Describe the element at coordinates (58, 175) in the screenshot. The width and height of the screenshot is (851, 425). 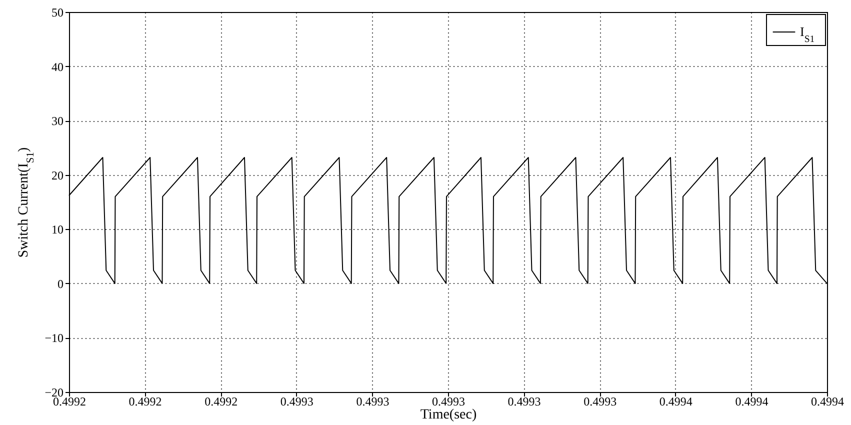
I see `y-tick-label: 20` at that location.